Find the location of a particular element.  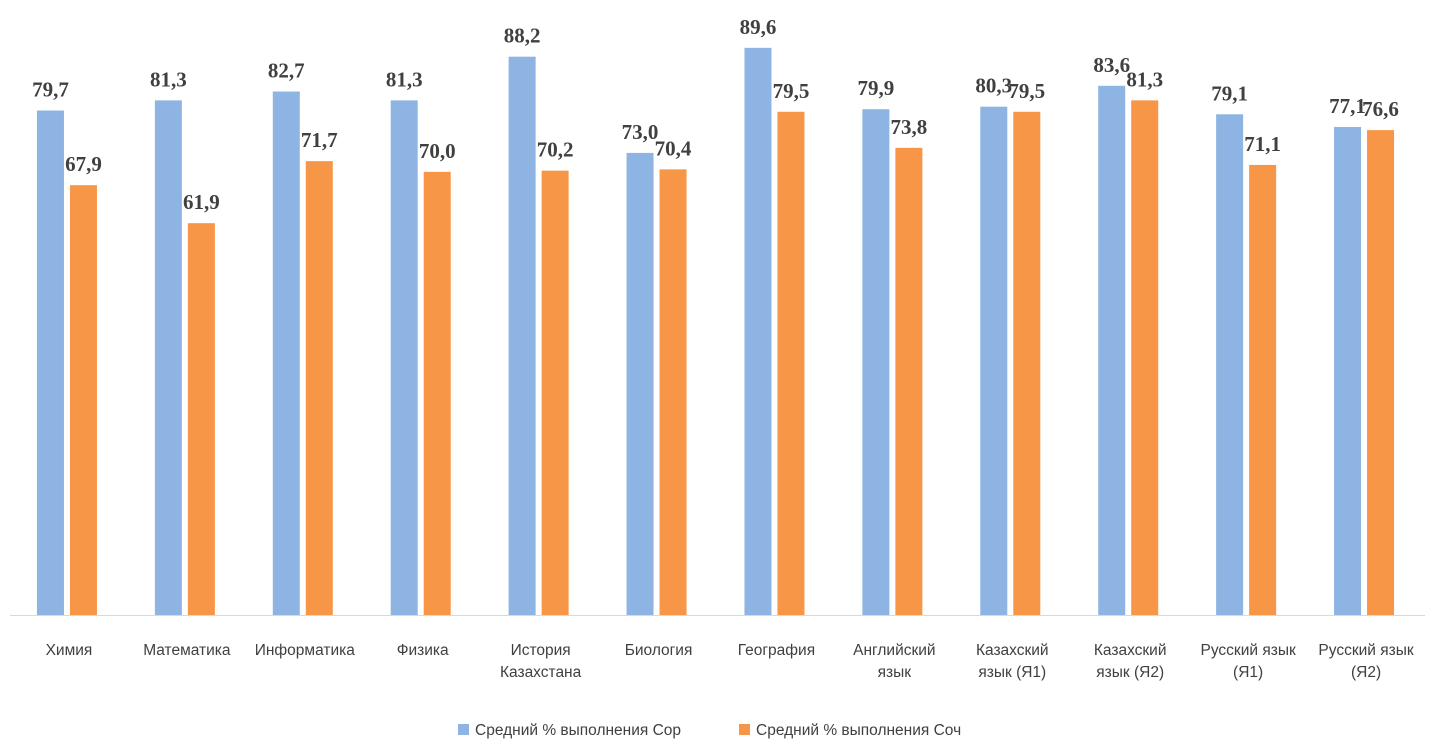

category-label-10-line-2: язык (Я2) is located at coordinates (1130, 672).